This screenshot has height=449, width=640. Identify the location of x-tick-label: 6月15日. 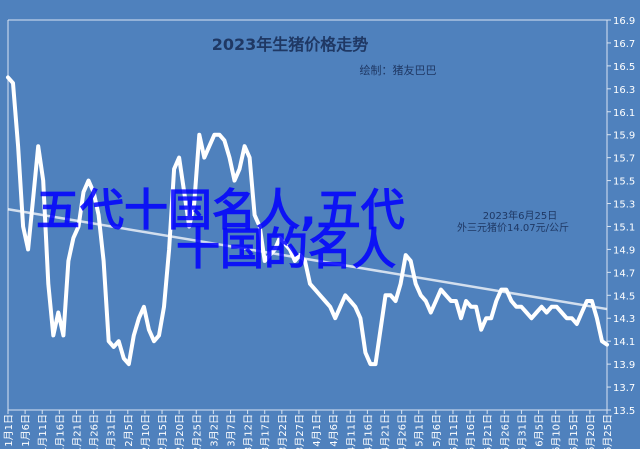
(574, 431).